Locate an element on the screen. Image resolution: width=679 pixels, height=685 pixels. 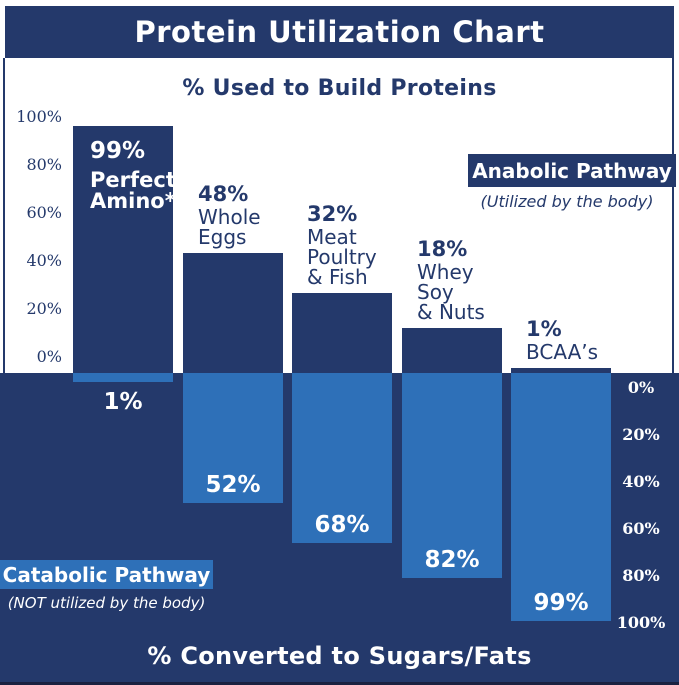
anabolic-value-meat-poultry-fish: 32% is located at coordinates (332, 214).